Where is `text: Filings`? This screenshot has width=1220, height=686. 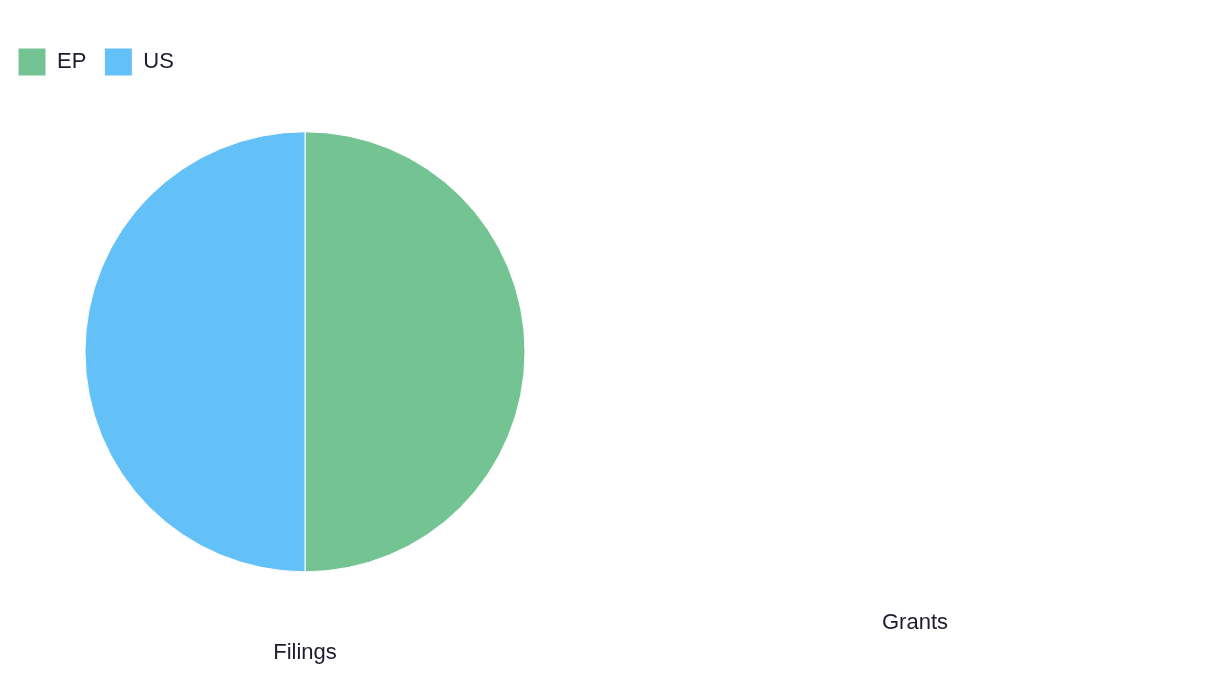
text: Filings is located at coordinates (305, 651).